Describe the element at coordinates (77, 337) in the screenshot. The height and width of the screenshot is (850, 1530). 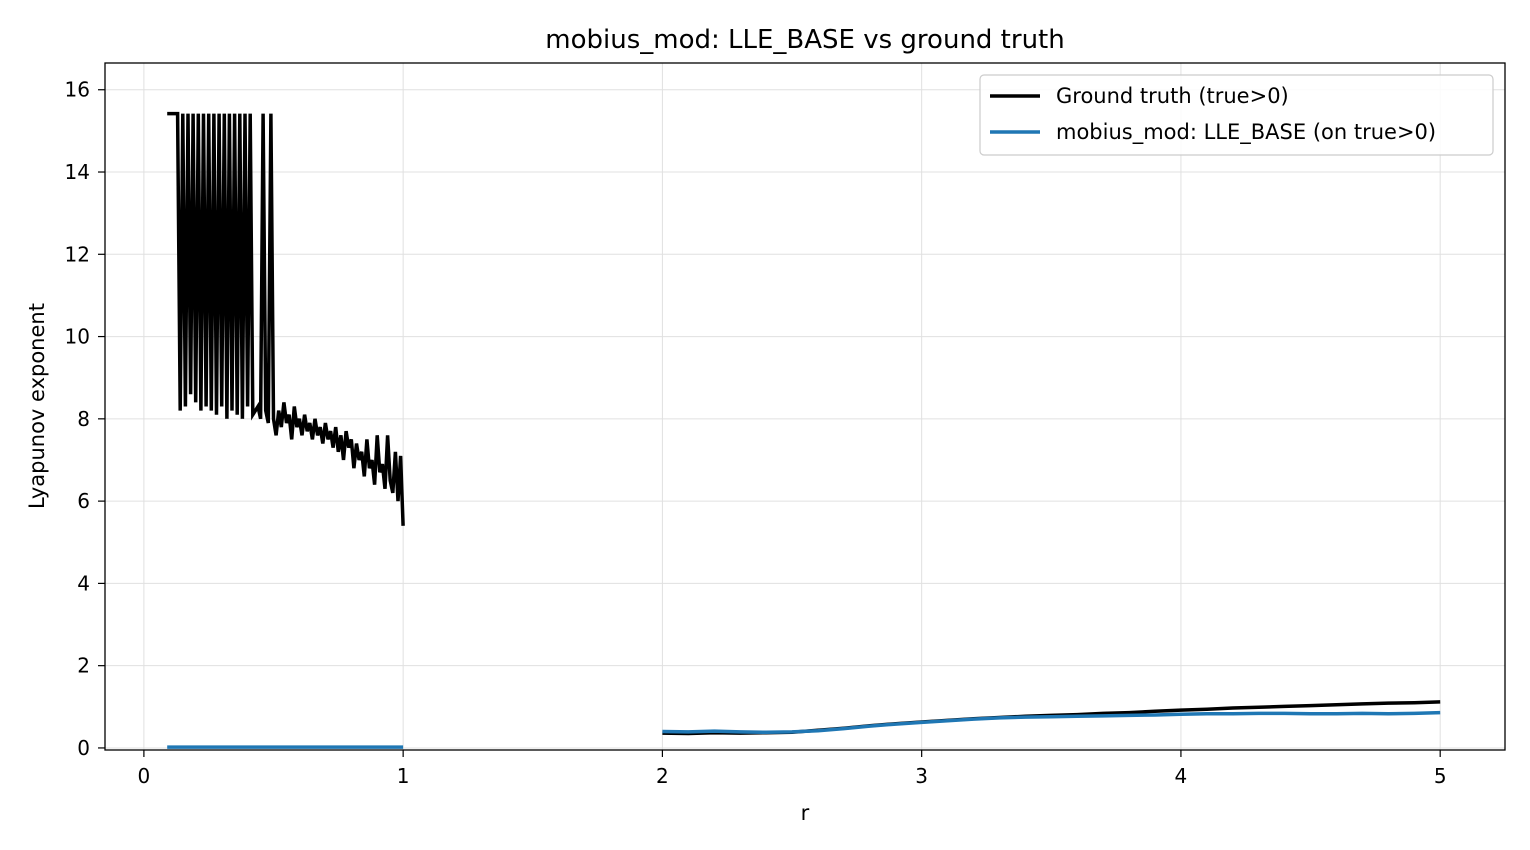
I see `y-tick-label: 10` at that location.